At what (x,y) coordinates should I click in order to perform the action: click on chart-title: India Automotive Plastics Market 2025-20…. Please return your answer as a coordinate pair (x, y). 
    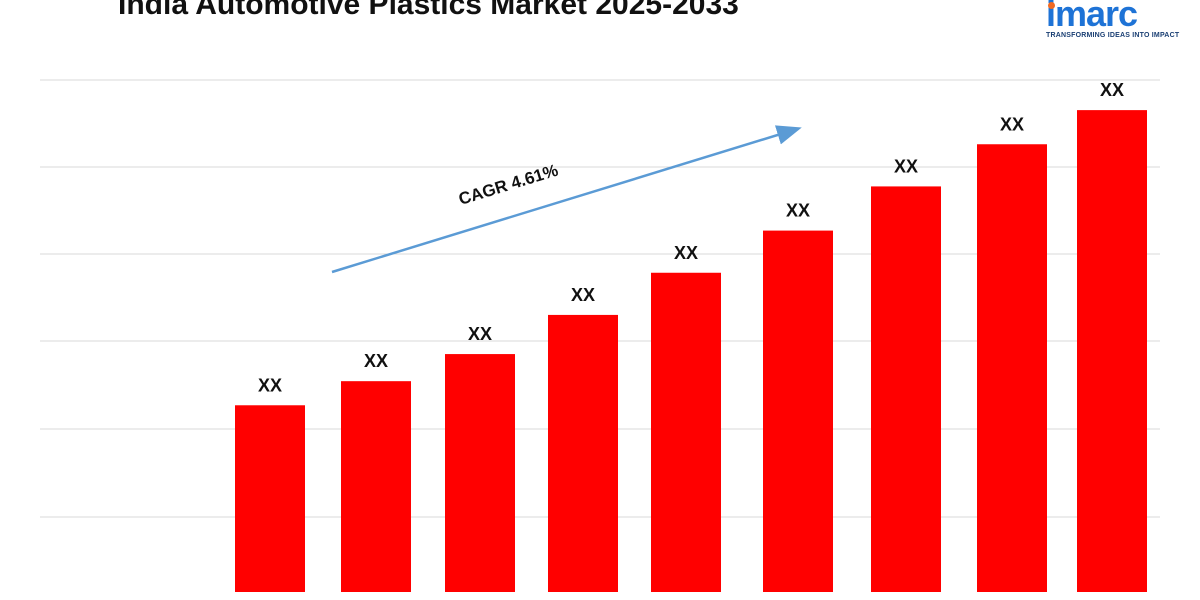
    Looking at the image, I should click on (428, 10).